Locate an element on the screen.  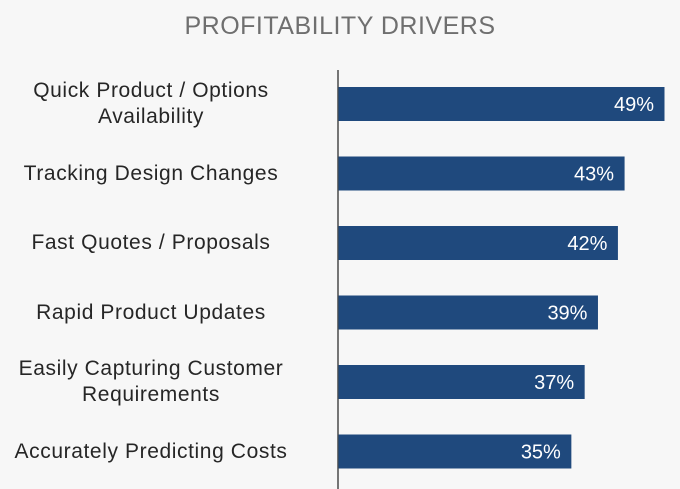
bar-value-label: 42% is located at coordinates (587, 244).